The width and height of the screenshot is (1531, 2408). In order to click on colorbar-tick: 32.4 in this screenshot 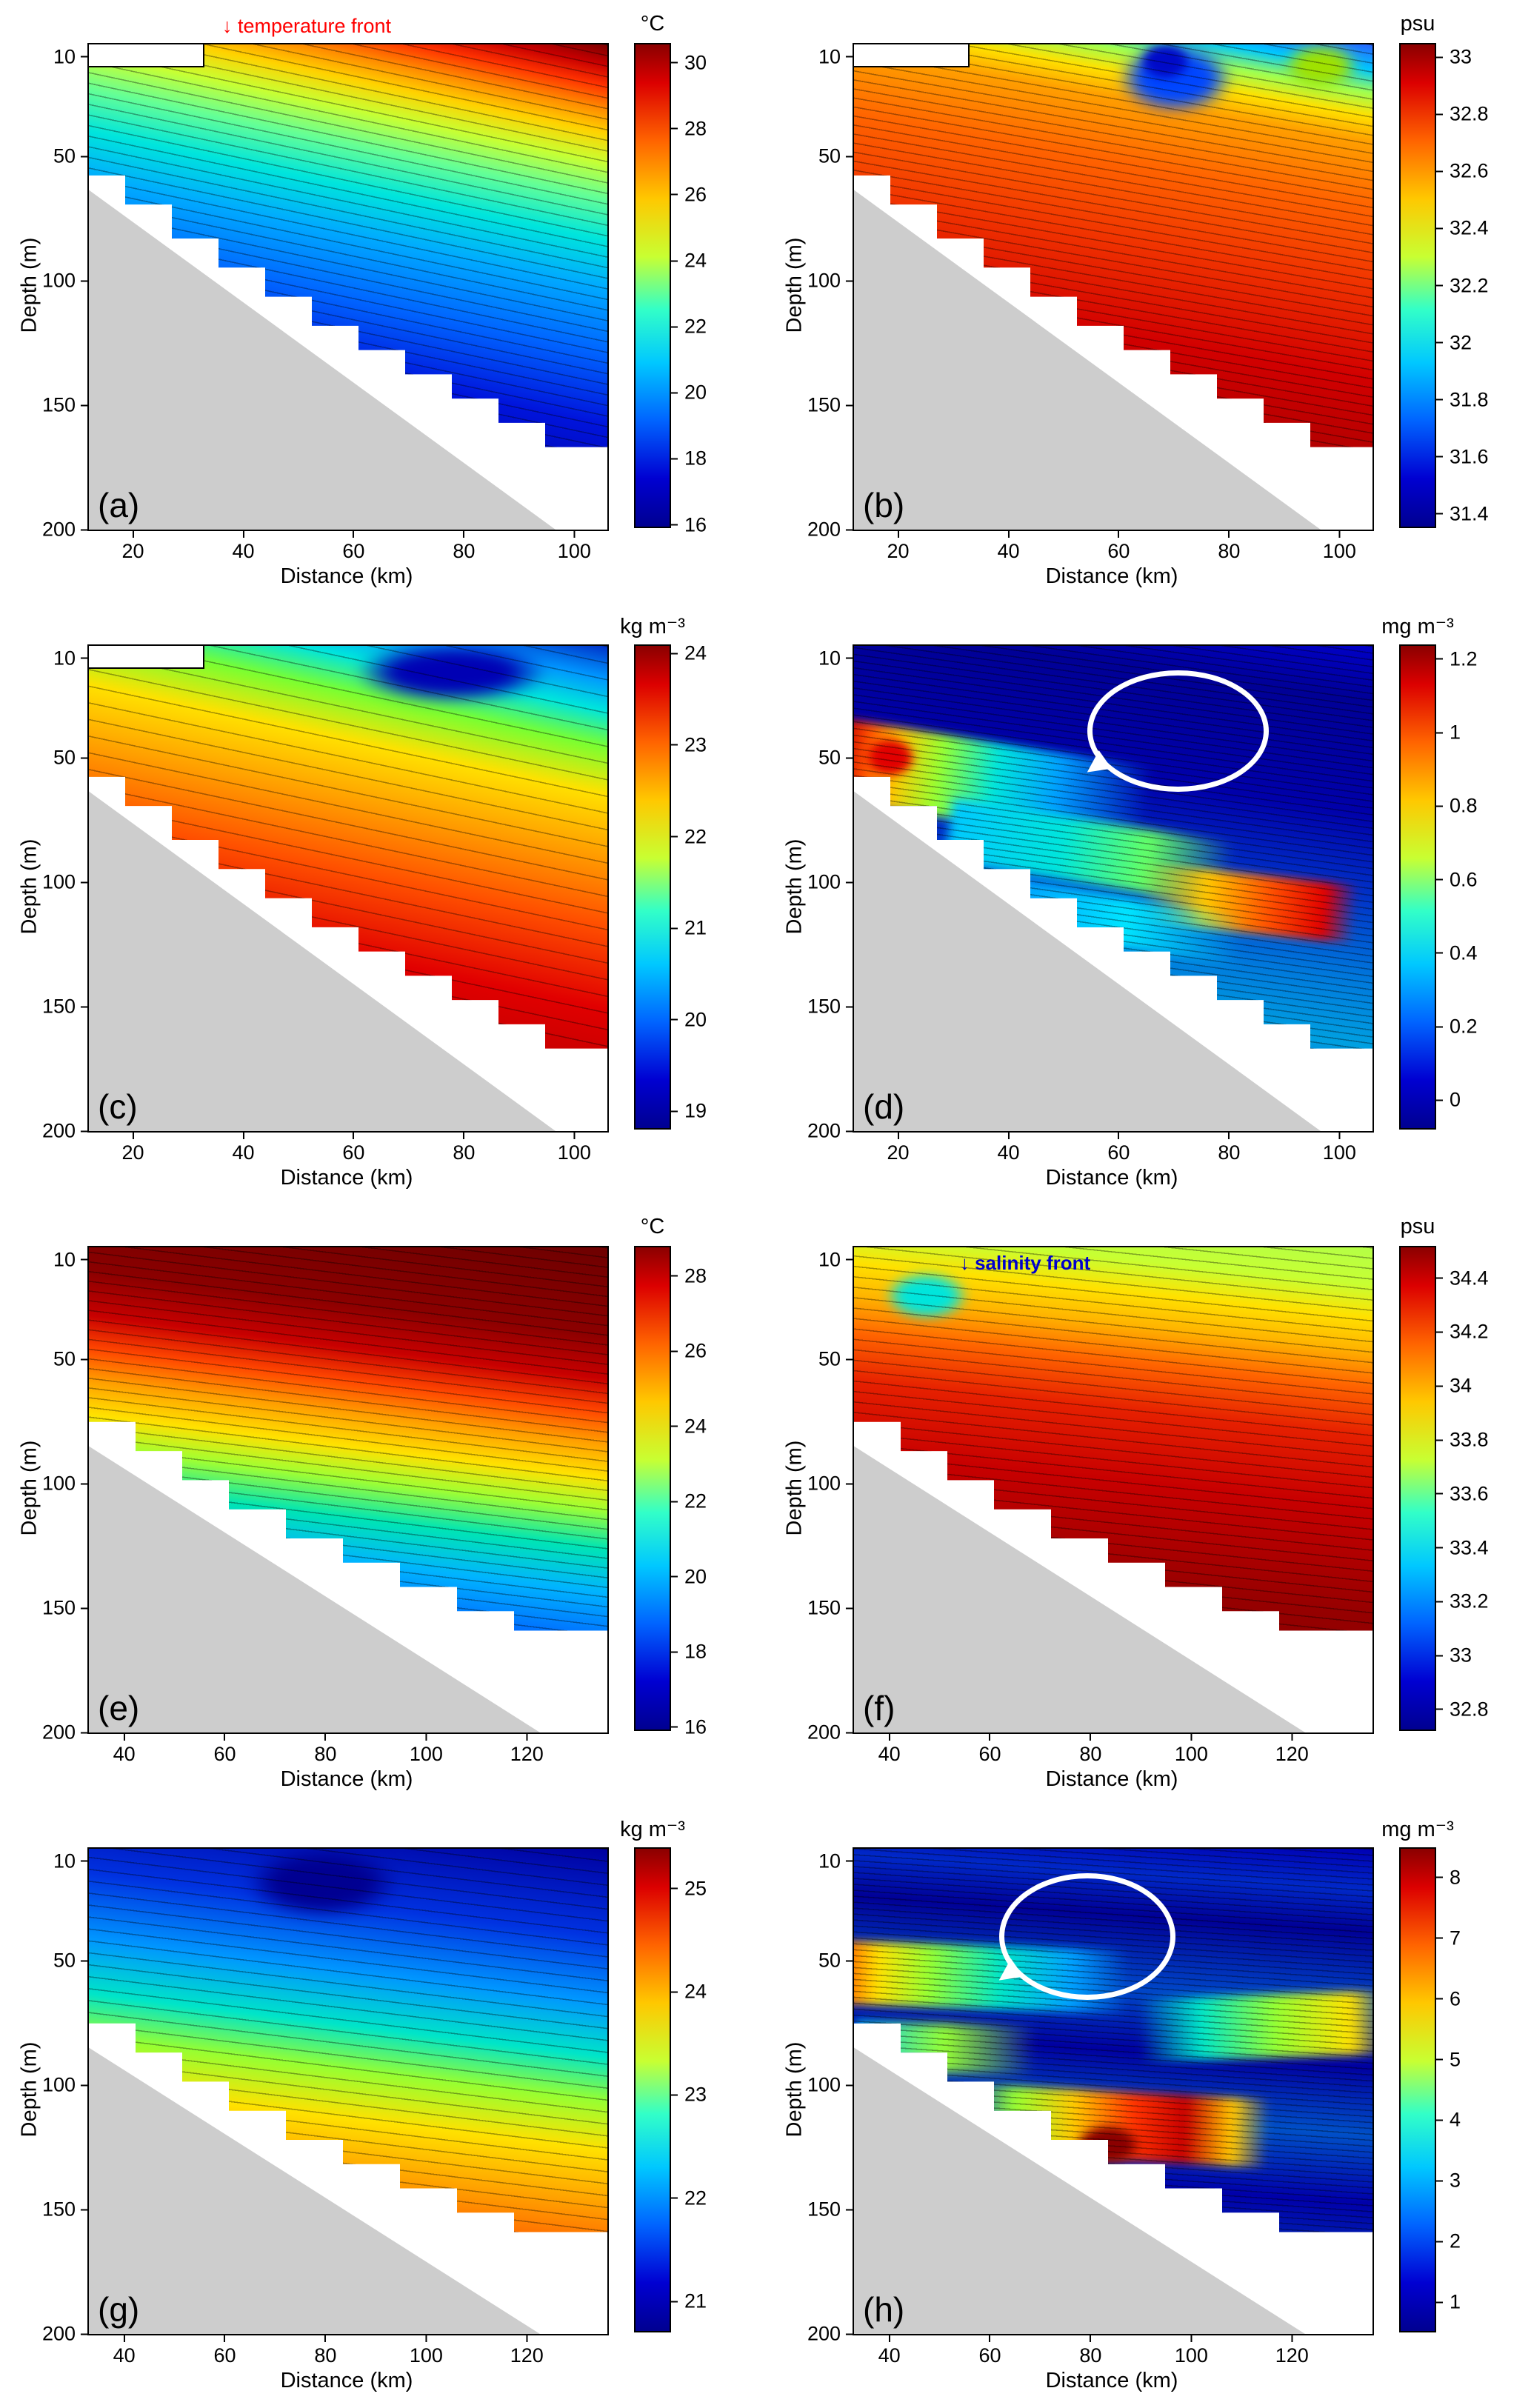, I will do `click(1462, 228)`.